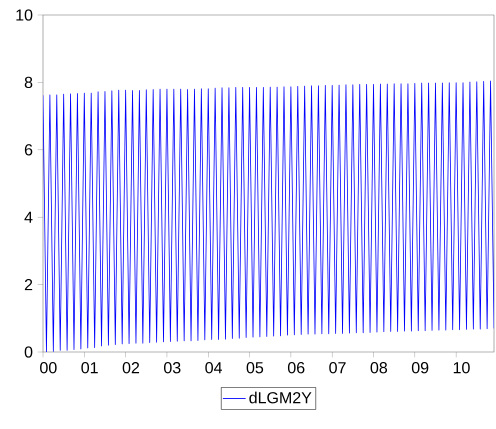 Image resolution: width=496 pixels, height=429 pixels. I want to click on x-tick-label: 01, so click(89, 368).